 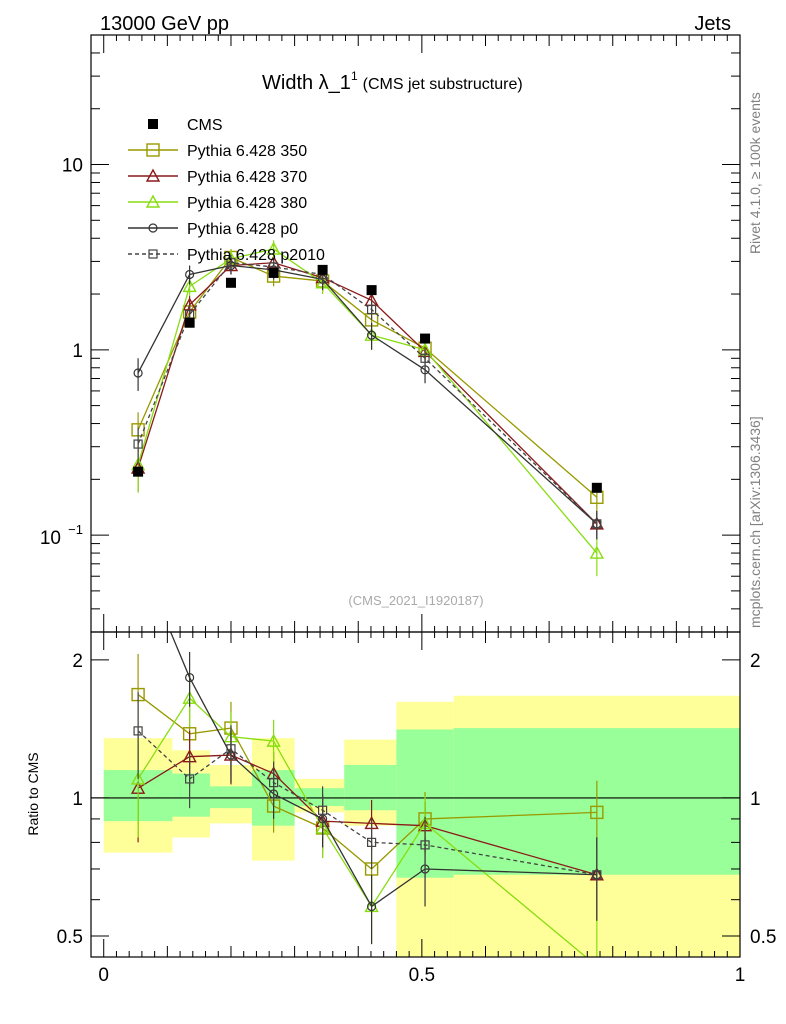 What do you see at coordinates (77, 351) in the screenshot?
I see `main-y-tick-label: 1` at bounding box center [77, 351].